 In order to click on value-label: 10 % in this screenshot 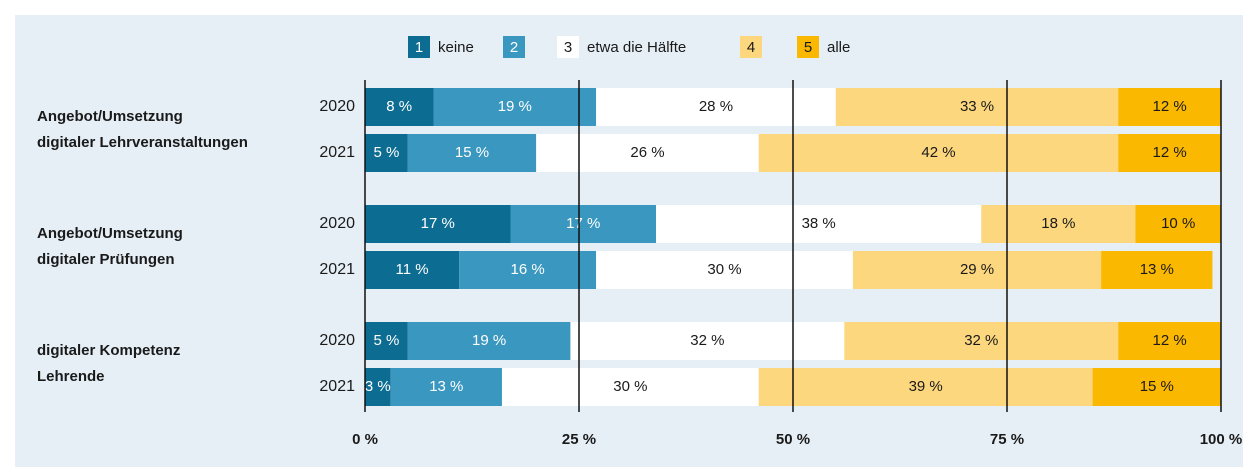, I will do `click(1178, 223)`.